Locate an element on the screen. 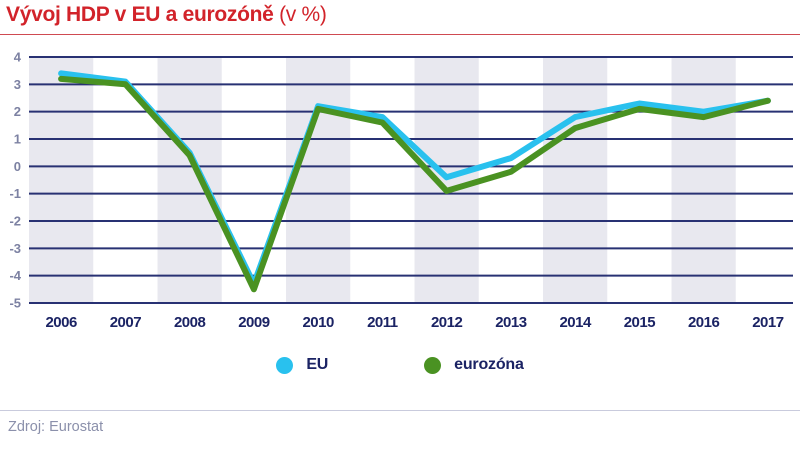  chart-title: Vývoj HDP v EU a eurozóně (v %) is located at coordinates (166, 15).